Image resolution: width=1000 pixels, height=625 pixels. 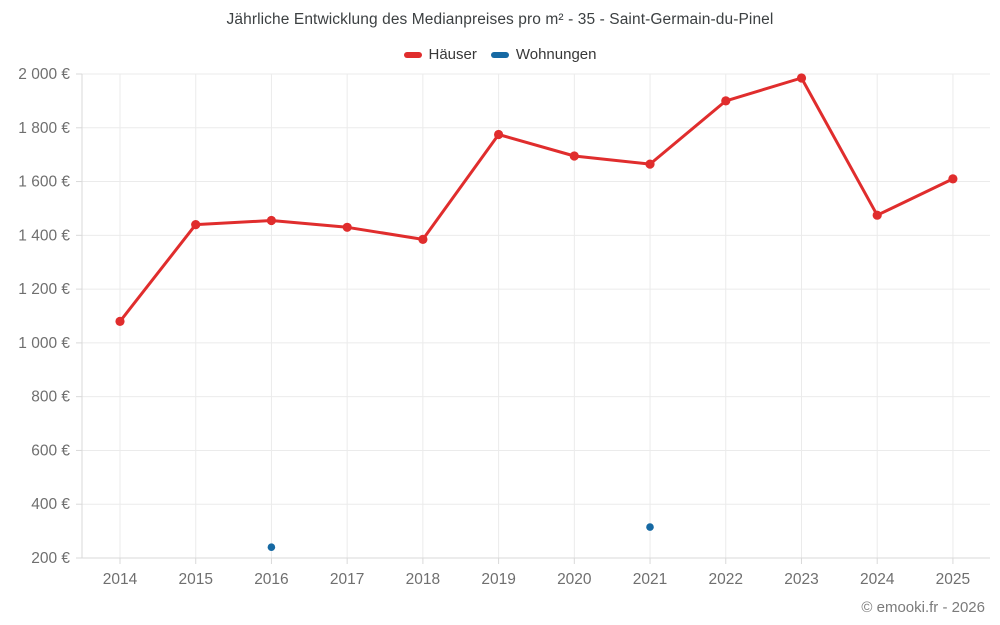 I want to click on y-axis-label: 1 200 €, so click(x=44, y=289).